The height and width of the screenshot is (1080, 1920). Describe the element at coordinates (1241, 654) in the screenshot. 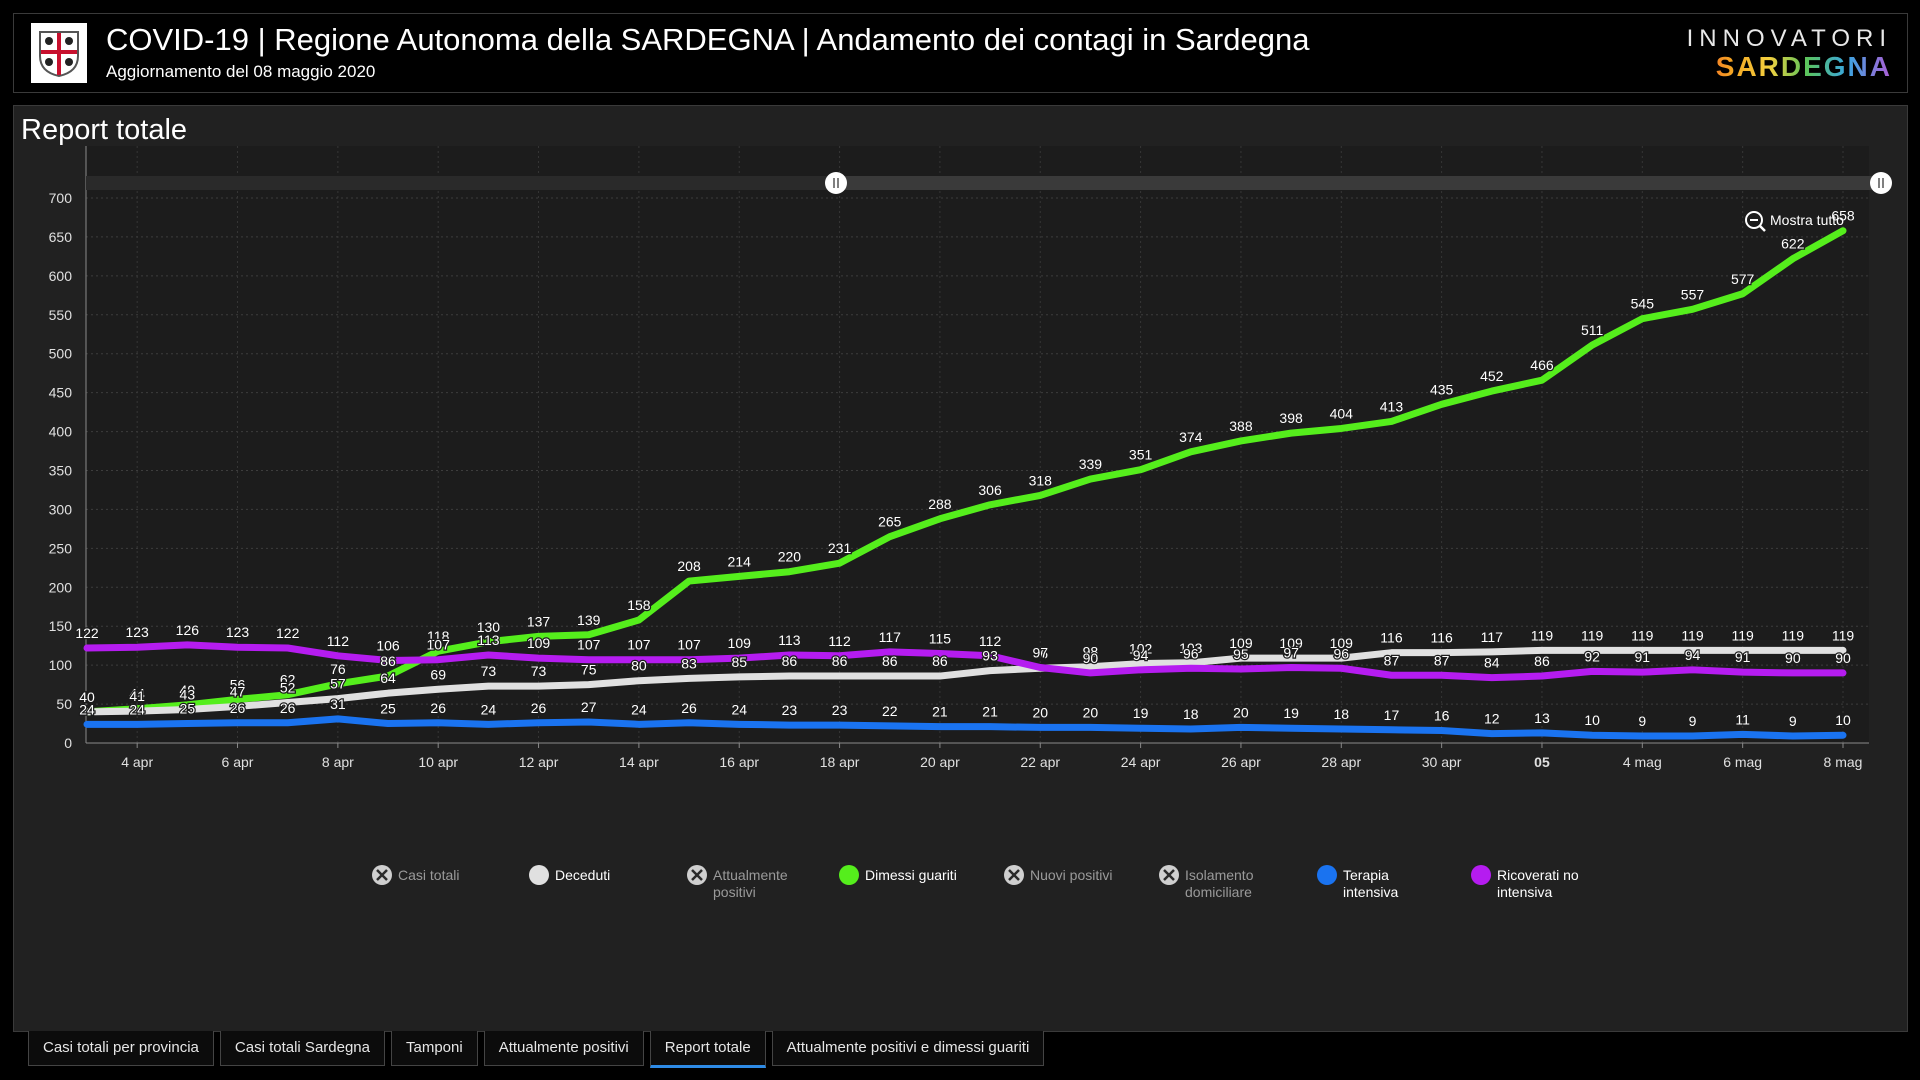

I see `data-label-ricoverati: 95` at that location.